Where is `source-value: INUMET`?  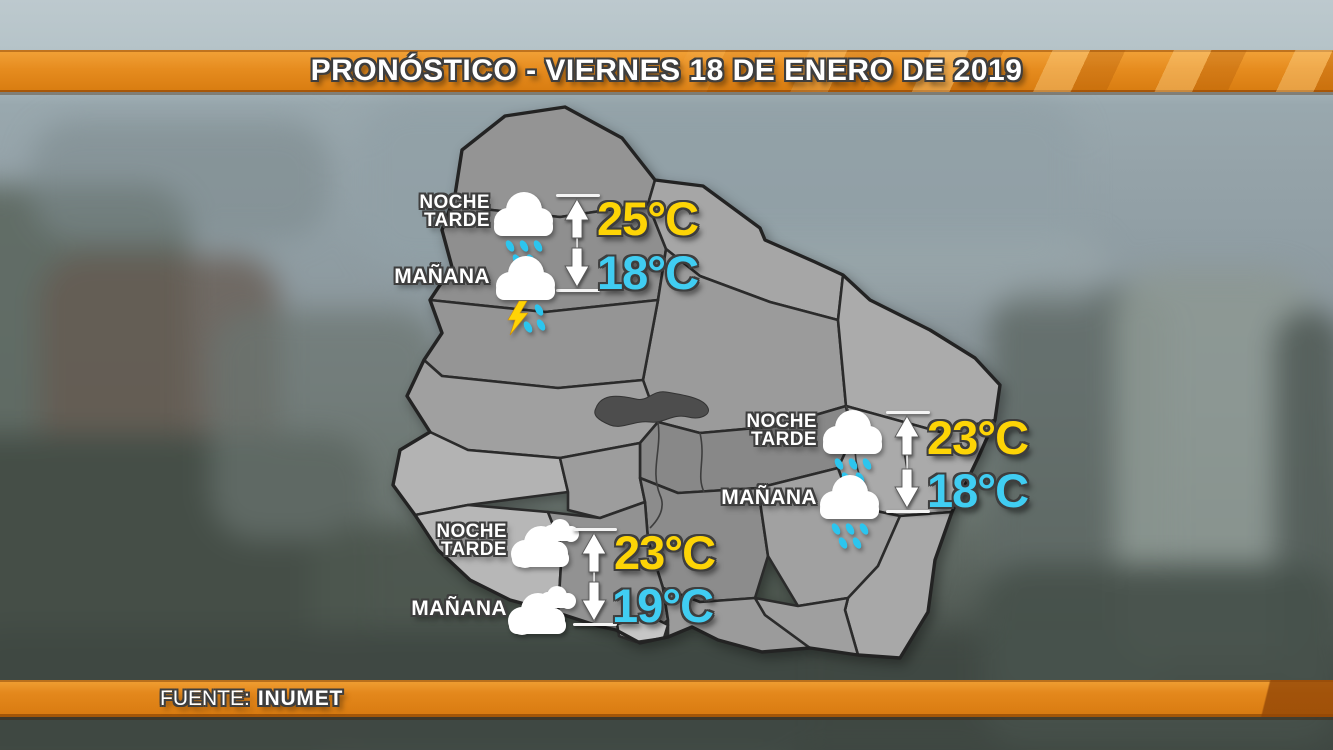
source-value: INUMET is located at coordinates (300, 698).